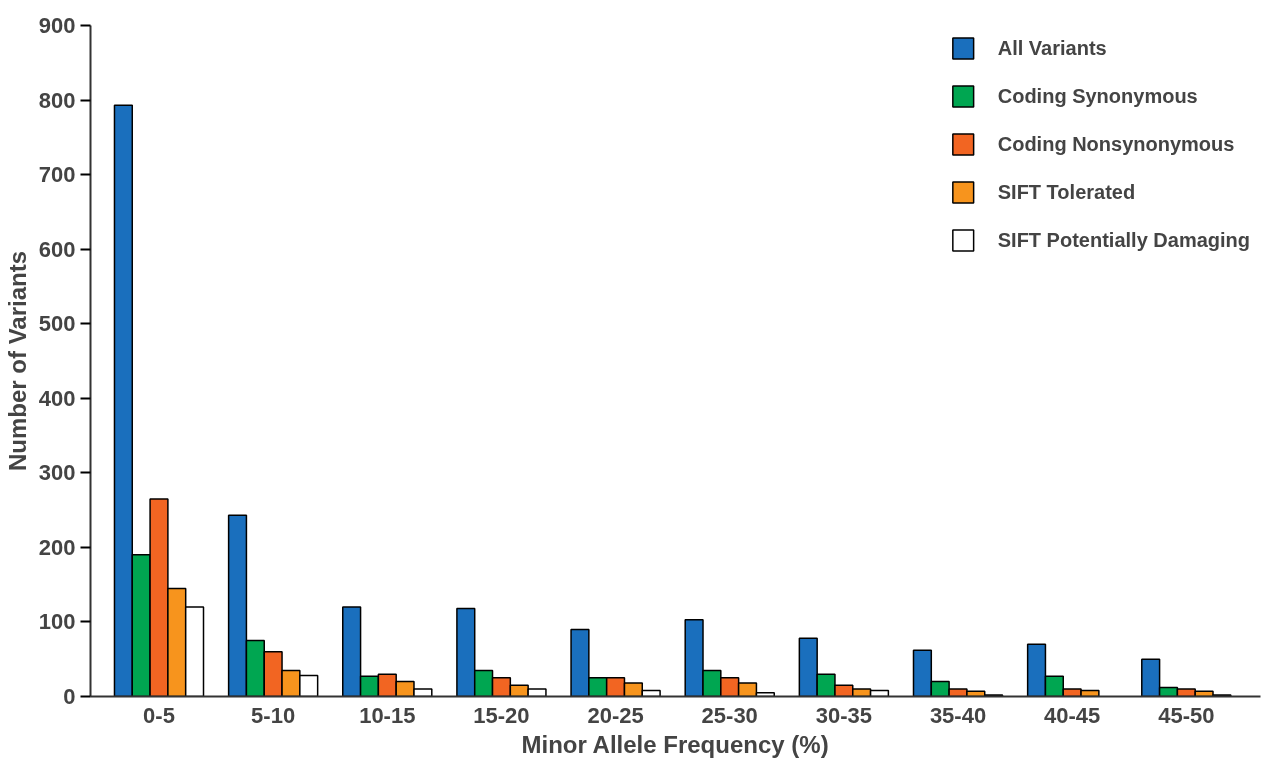  I want to click on x-tick-label: 40-45, so click(1072, 715).